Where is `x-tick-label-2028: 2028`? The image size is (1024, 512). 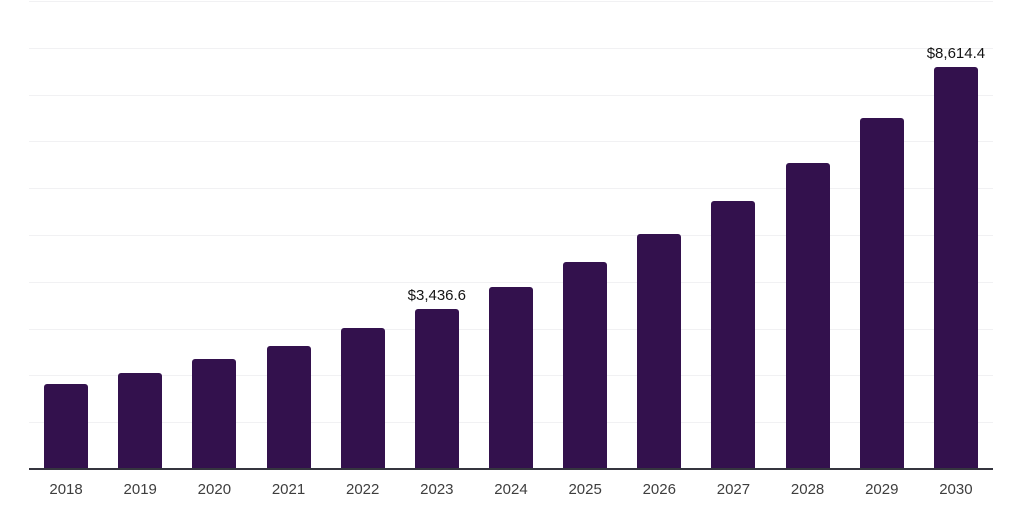 x-tick-label-2028: 2028 is located at coordinates (807, 489).